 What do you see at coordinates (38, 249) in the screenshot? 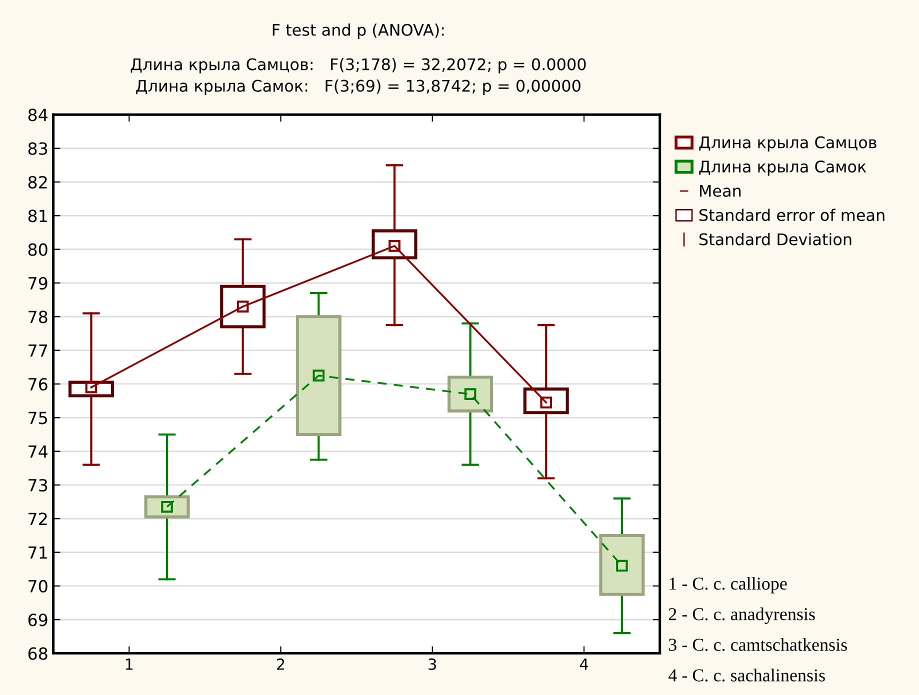
I see `y-tick-label: 80` at bounding box center [38, 249].